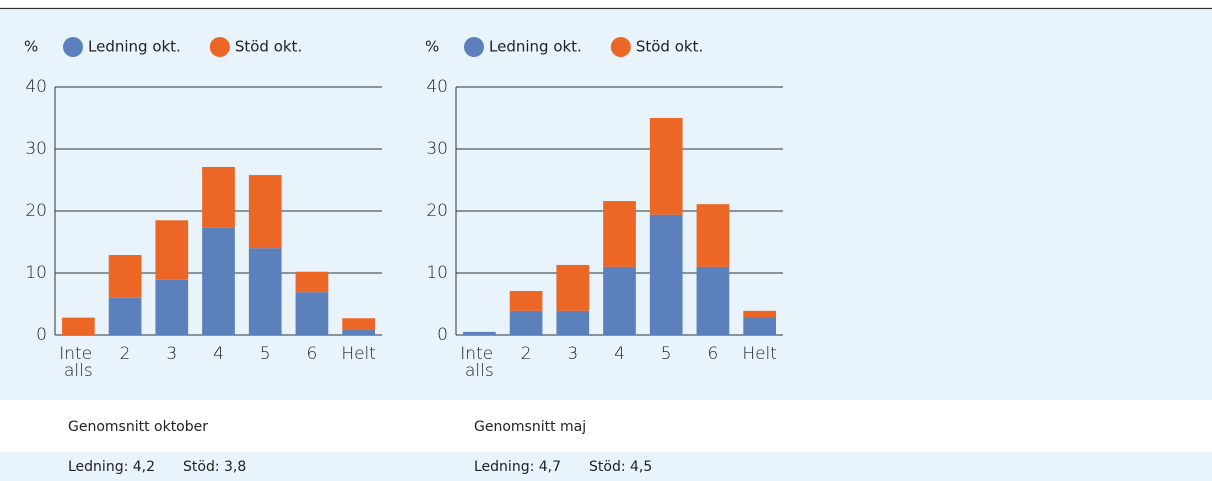 This screenshot has width=1212, height=481. I want to click on summary-item: Ledning: 4,2, so click(111, 467).